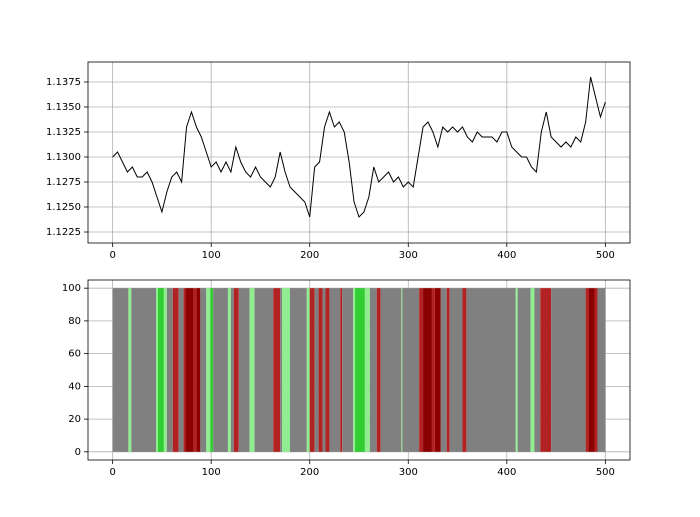 The image size is (700, 517). I want to click on y-tick-label: 0, so click(78, 452).